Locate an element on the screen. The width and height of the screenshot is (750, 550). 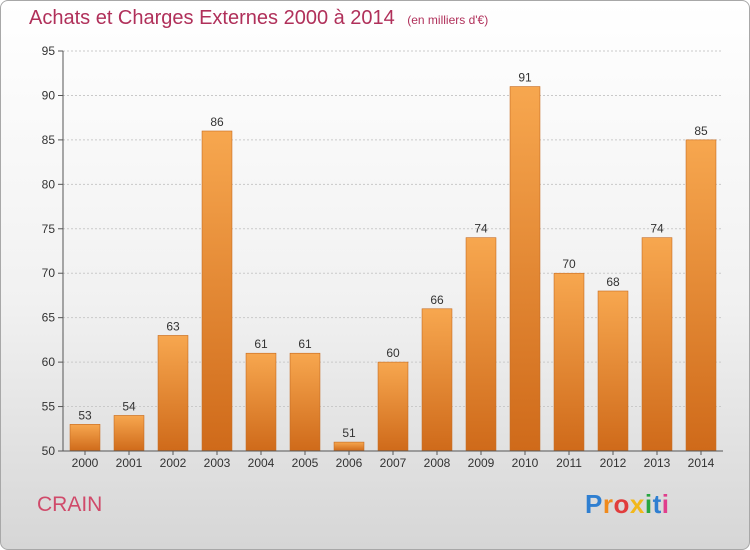
x-tick-label: 2012 is located at coordinates (613, 463).